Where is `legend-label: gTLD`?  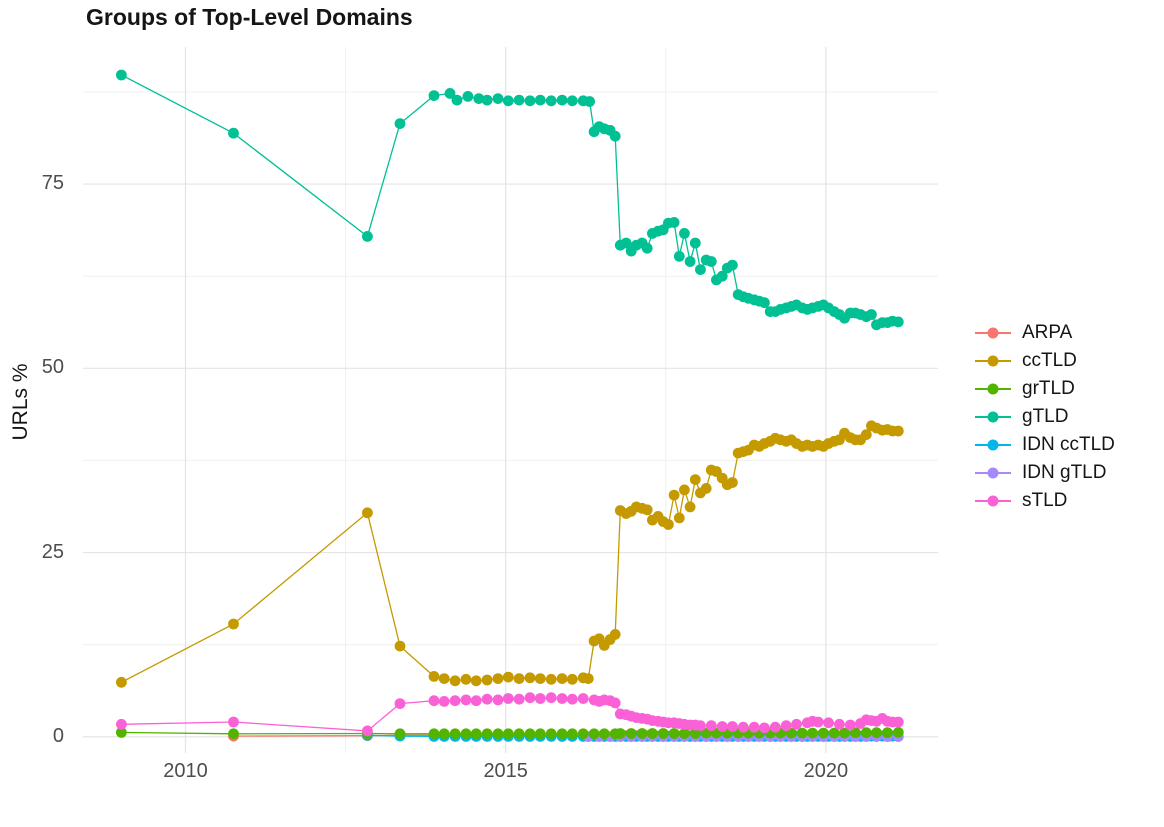 legend-label: gTLD is located at coordinates (1045, 416).